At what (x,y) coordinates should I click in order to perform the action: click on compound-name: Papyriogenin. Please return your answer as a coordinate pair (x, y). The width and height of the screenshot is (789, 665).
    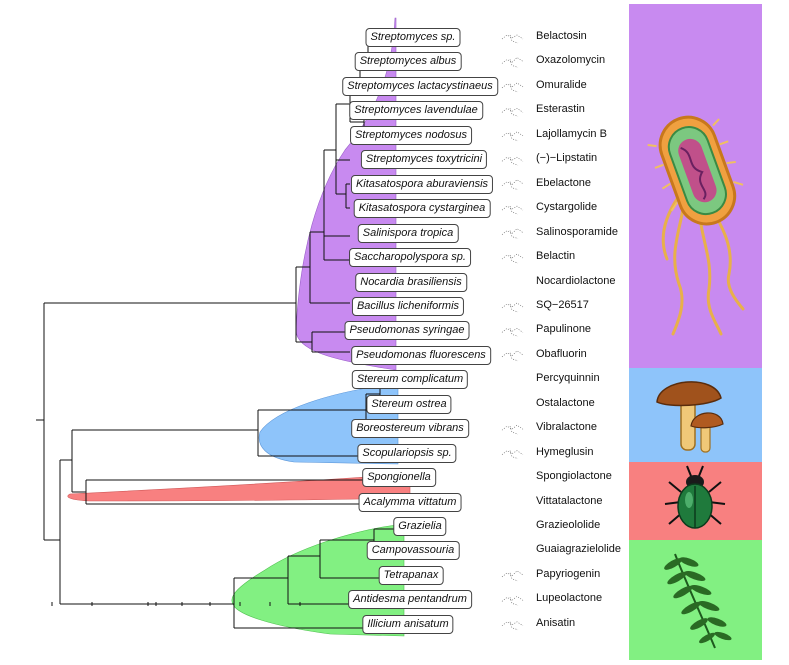
    Looking at the image, I should click on (568, 573).